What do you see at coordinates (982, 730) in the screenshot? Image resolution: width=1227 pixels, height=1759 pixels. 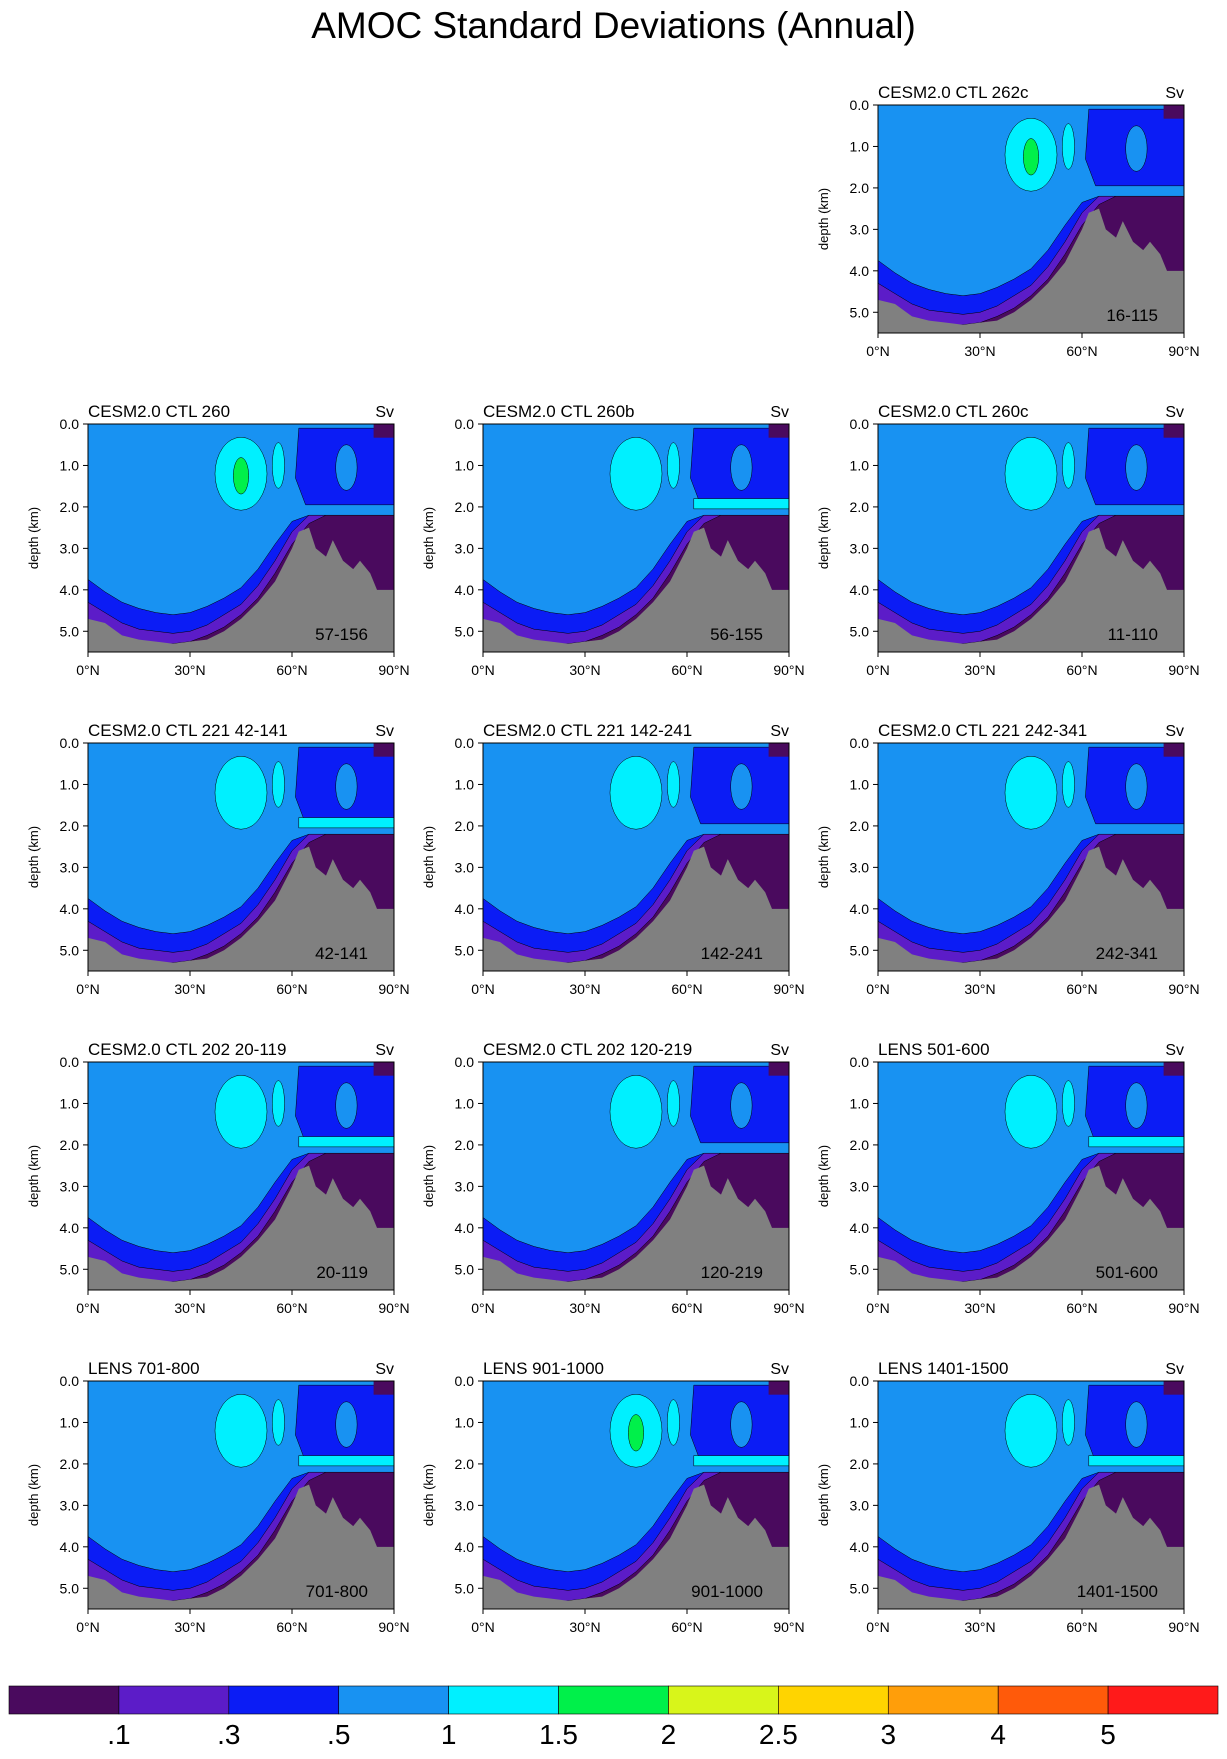 I see `panel-title: CESM2.0 CTL 221 242-341` at bounding box center [982, 730].